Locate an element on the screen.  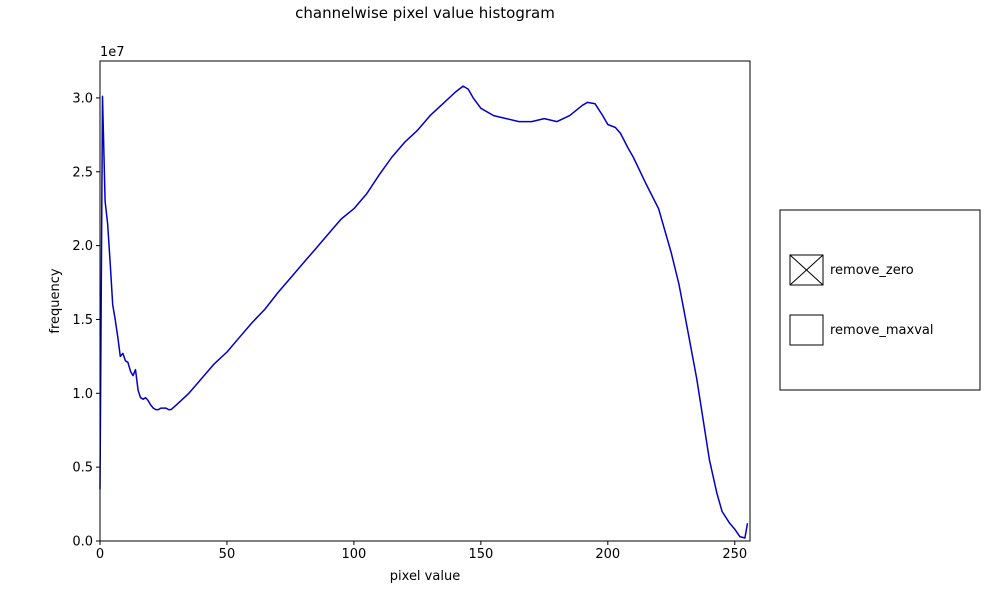
y-tick-label: 0.5 is located at coordinates (82, 468).